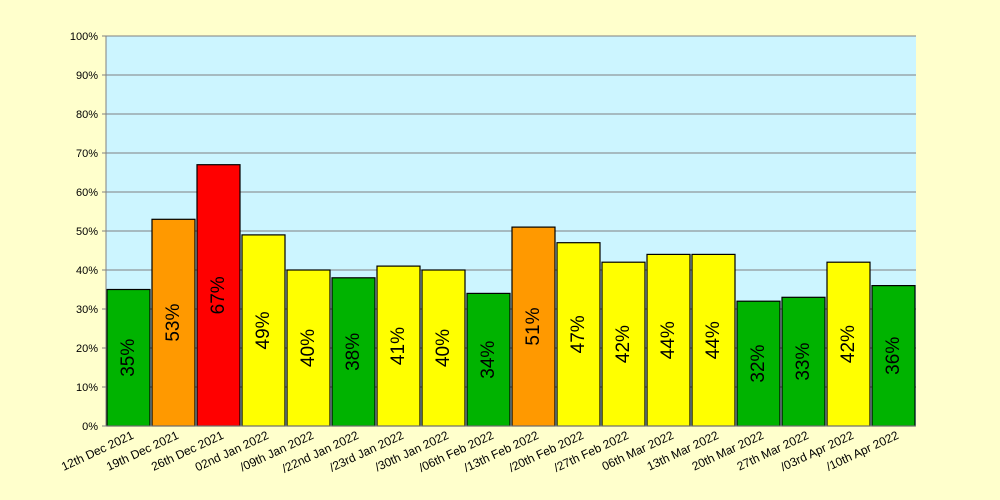  Describe the element at coordinates (87, 388) in the screenshot. I see `y-tick-label: 10%` at that location.